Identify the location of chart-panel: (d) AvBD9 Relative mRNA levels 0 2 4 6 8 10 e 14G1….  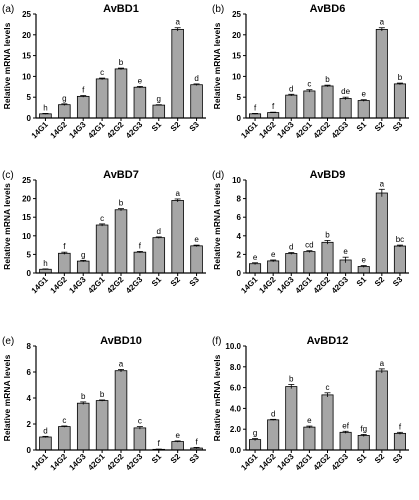
(310, 232).